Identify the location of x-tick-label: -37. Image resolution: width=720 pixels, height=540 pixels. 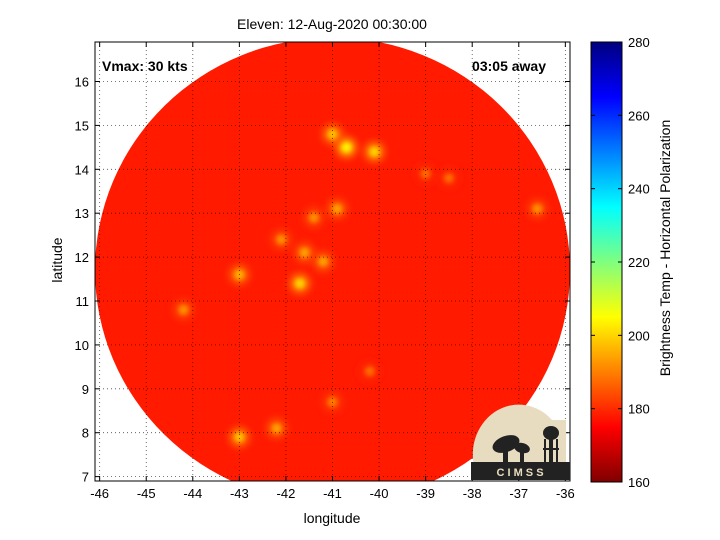
(518, 493).